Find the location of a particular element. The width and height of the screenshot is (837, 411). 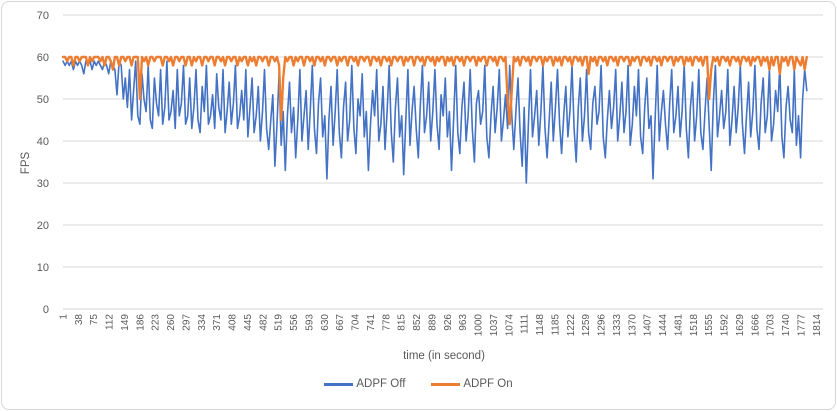

x-tick-label: 1814 is located at coordinates (817, 325).